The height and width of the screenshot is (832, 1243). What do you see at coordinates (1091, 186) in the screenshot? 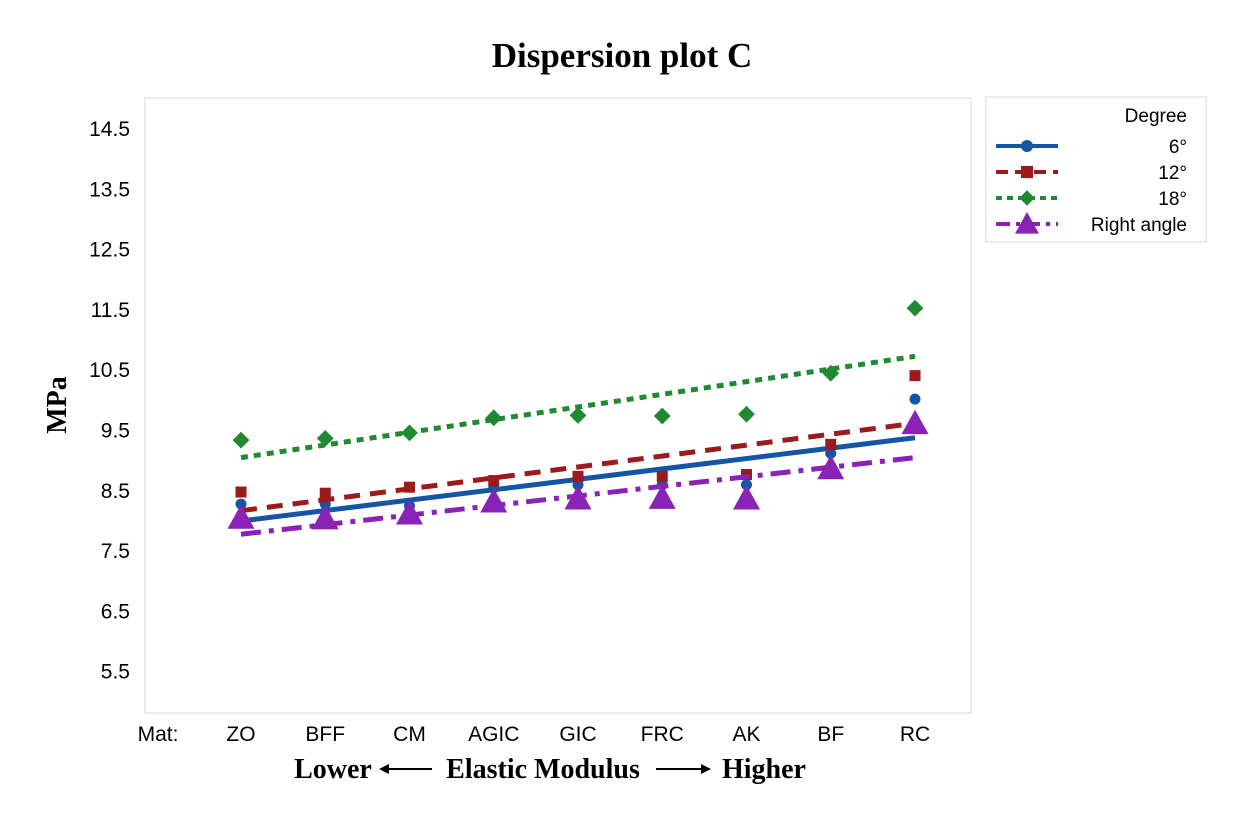
I see `legend-items: 6° 12° 18° Right angle` at bounding box center [1091, 186].